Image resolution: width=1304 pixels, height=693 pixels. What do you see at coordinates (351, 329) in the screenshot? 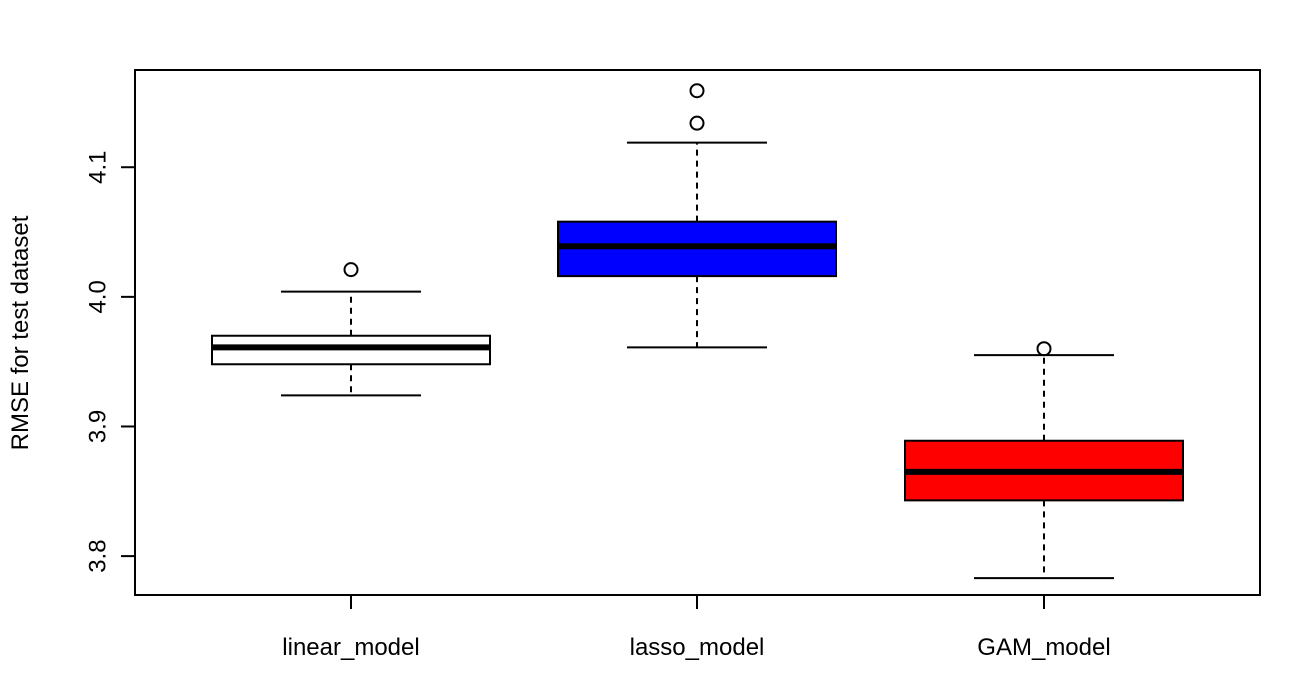
I see `box-linear_model` at bounding box center [351, 329].